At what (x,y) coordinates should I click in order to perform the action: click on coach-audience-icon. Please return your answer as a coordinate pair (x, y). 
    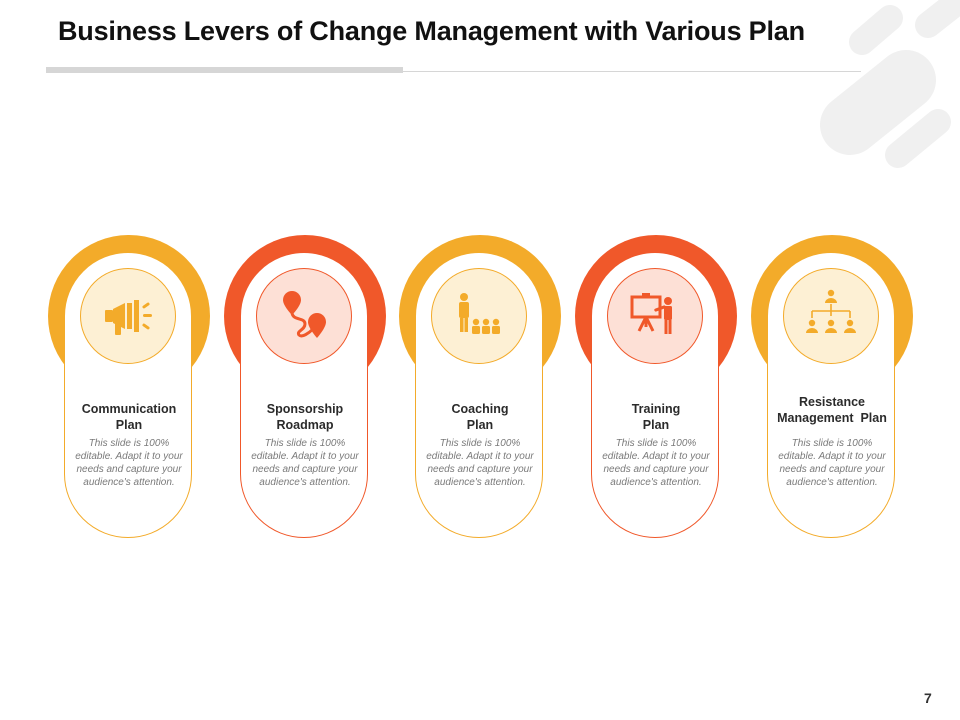
    Looking at the image, I should click on (479, 313).